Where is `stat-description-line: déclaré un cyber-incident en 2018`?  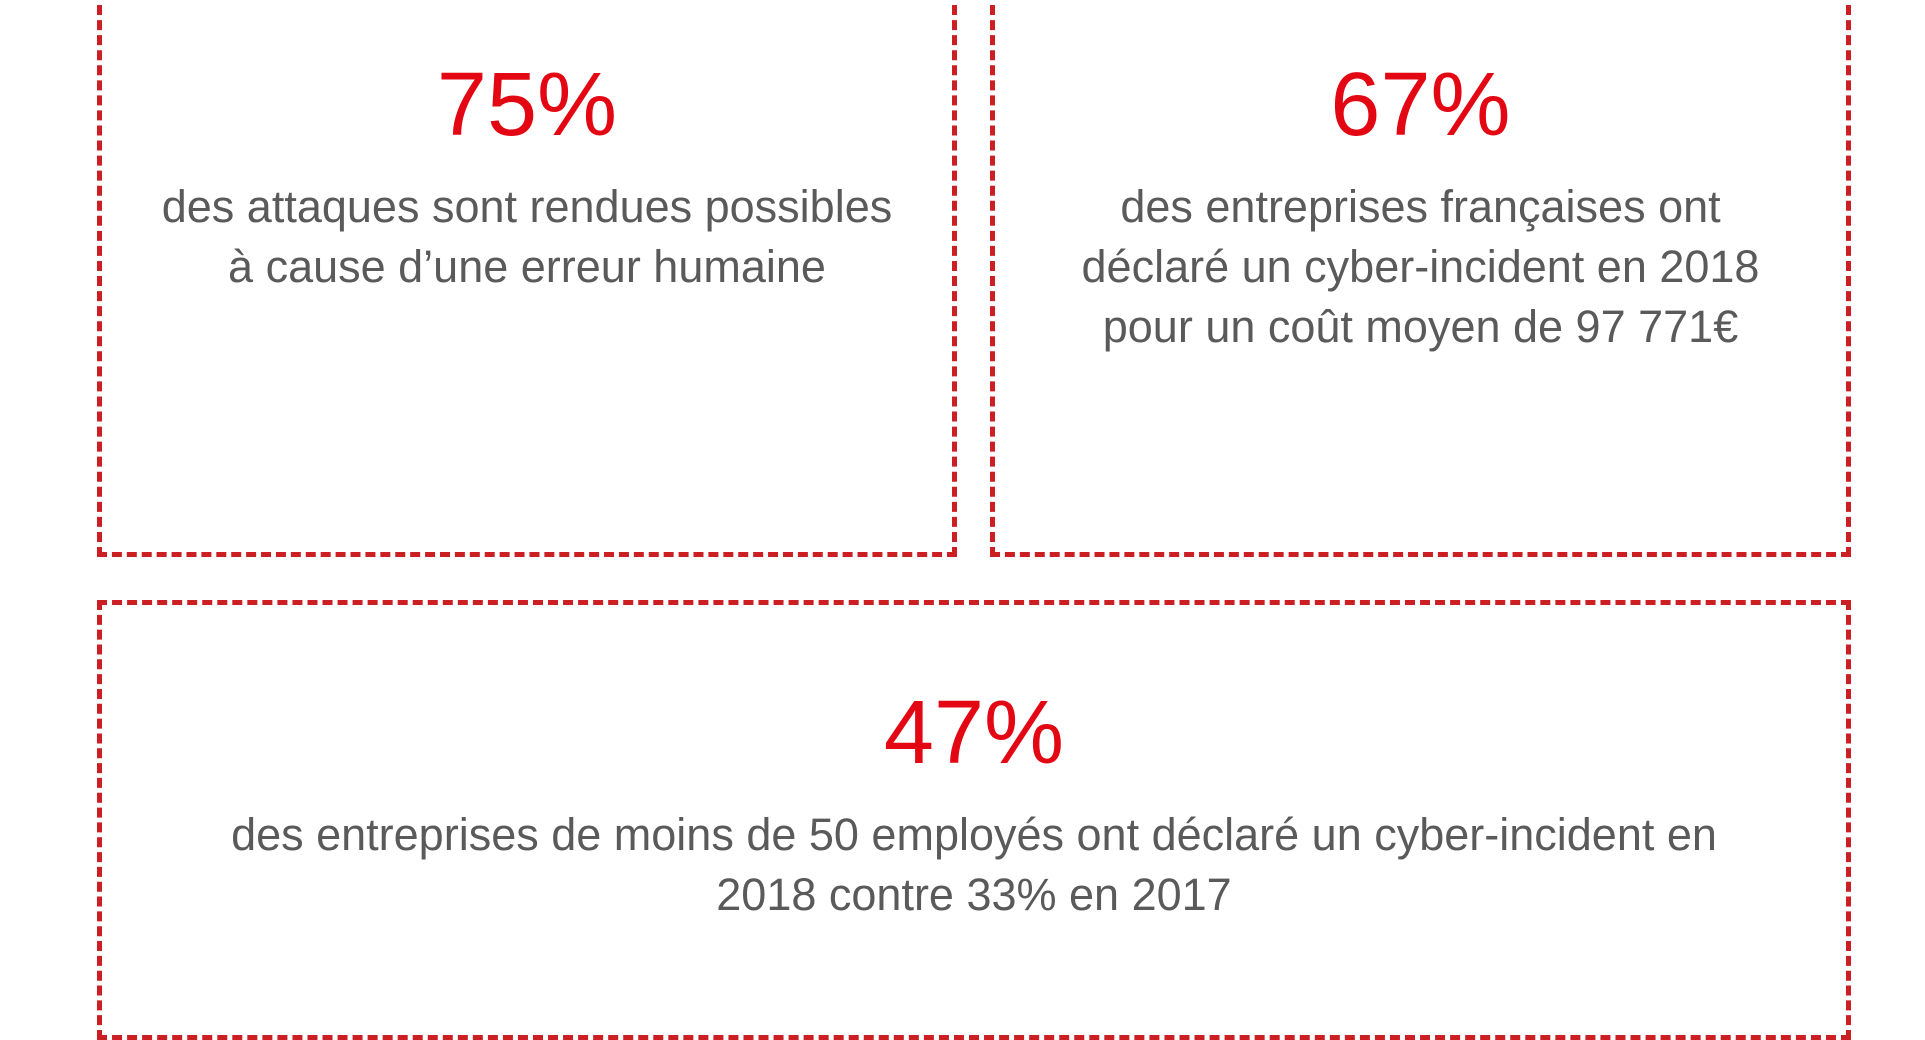
stat-description-line: déclaré un cyber-incident en 2018 is located at coordinates (1420, 266).